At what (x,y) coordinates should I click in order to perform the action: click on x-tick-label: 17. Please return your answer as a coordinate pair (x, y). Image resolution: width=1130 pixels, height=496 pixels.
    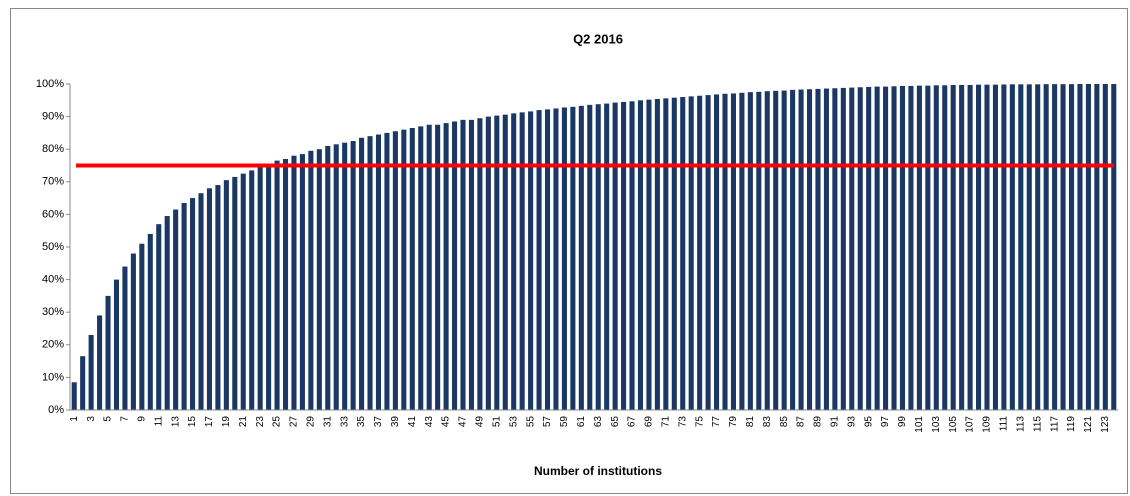
    Looking at the image, I should click on (209, 422).